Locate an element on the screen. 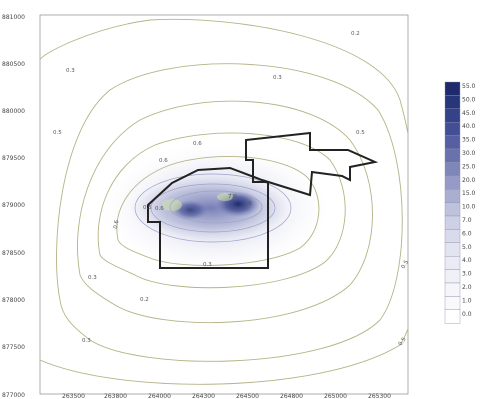 This screenshot has height=399, width=481. contour-label-p: 0.2 is located at coordinates (144, 300).